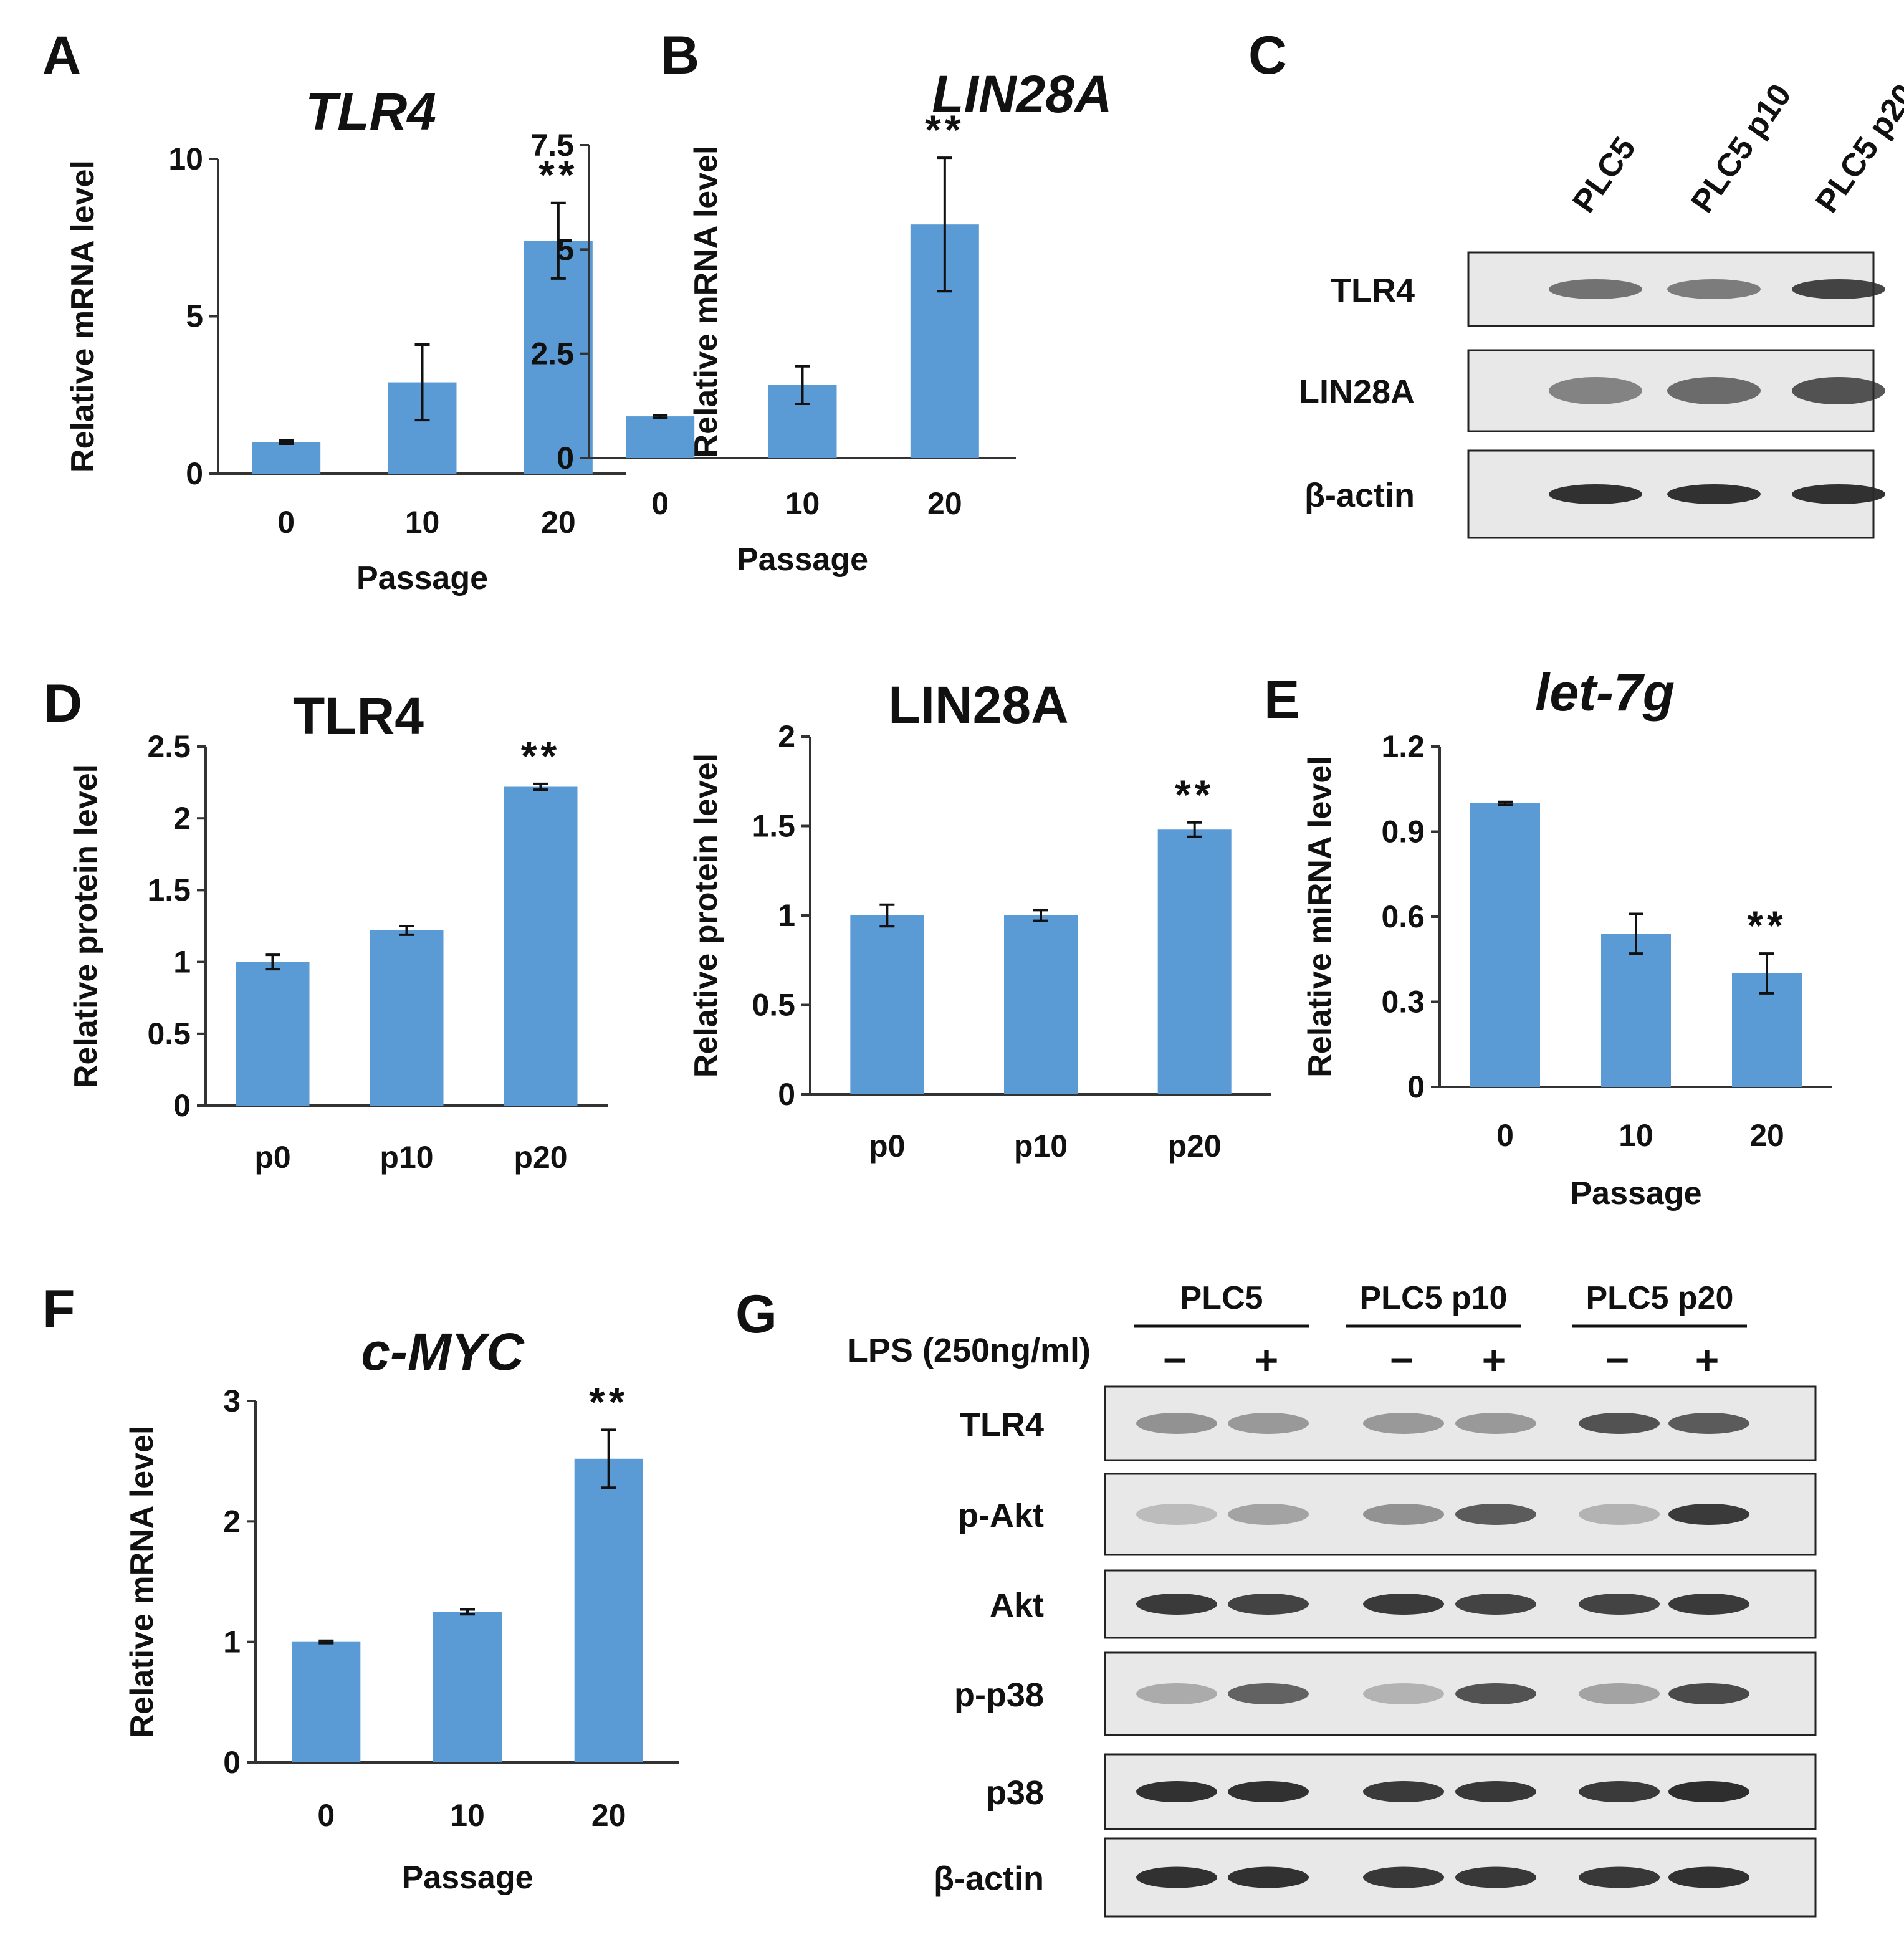 The height and width of the screenshot is (1940, 1904). What do you see at coordinates (186, 158) in the screenshot?
I see `y-tick-label: 10` at bounding box center [186, 158].